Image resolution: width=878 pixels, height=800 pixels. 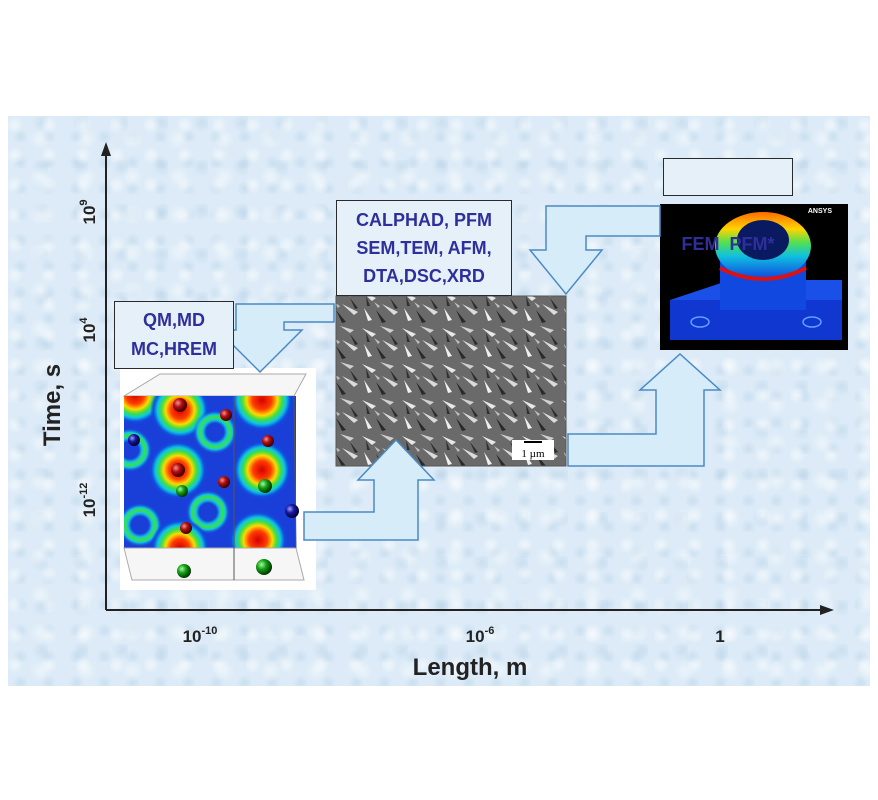 What do you see at coordinates (174, 335) in the screenshot?
I see `atomic-methods-box: QM,MD MC,HREM` at bounding box center [174, 335].